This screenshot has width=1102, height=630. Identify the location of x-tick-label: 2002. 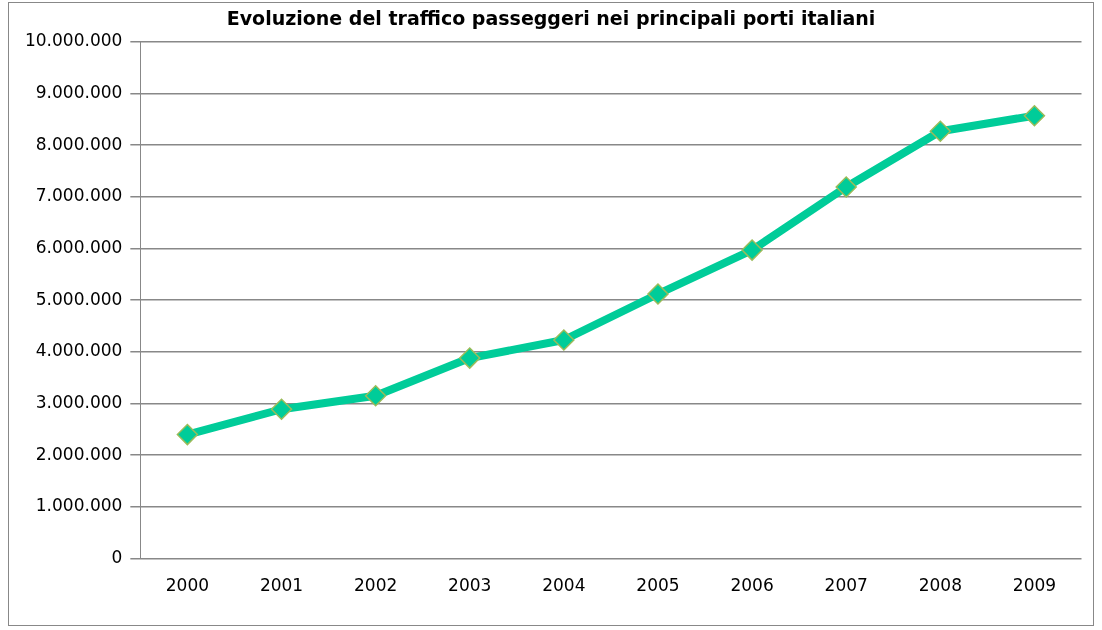
(375, 585).